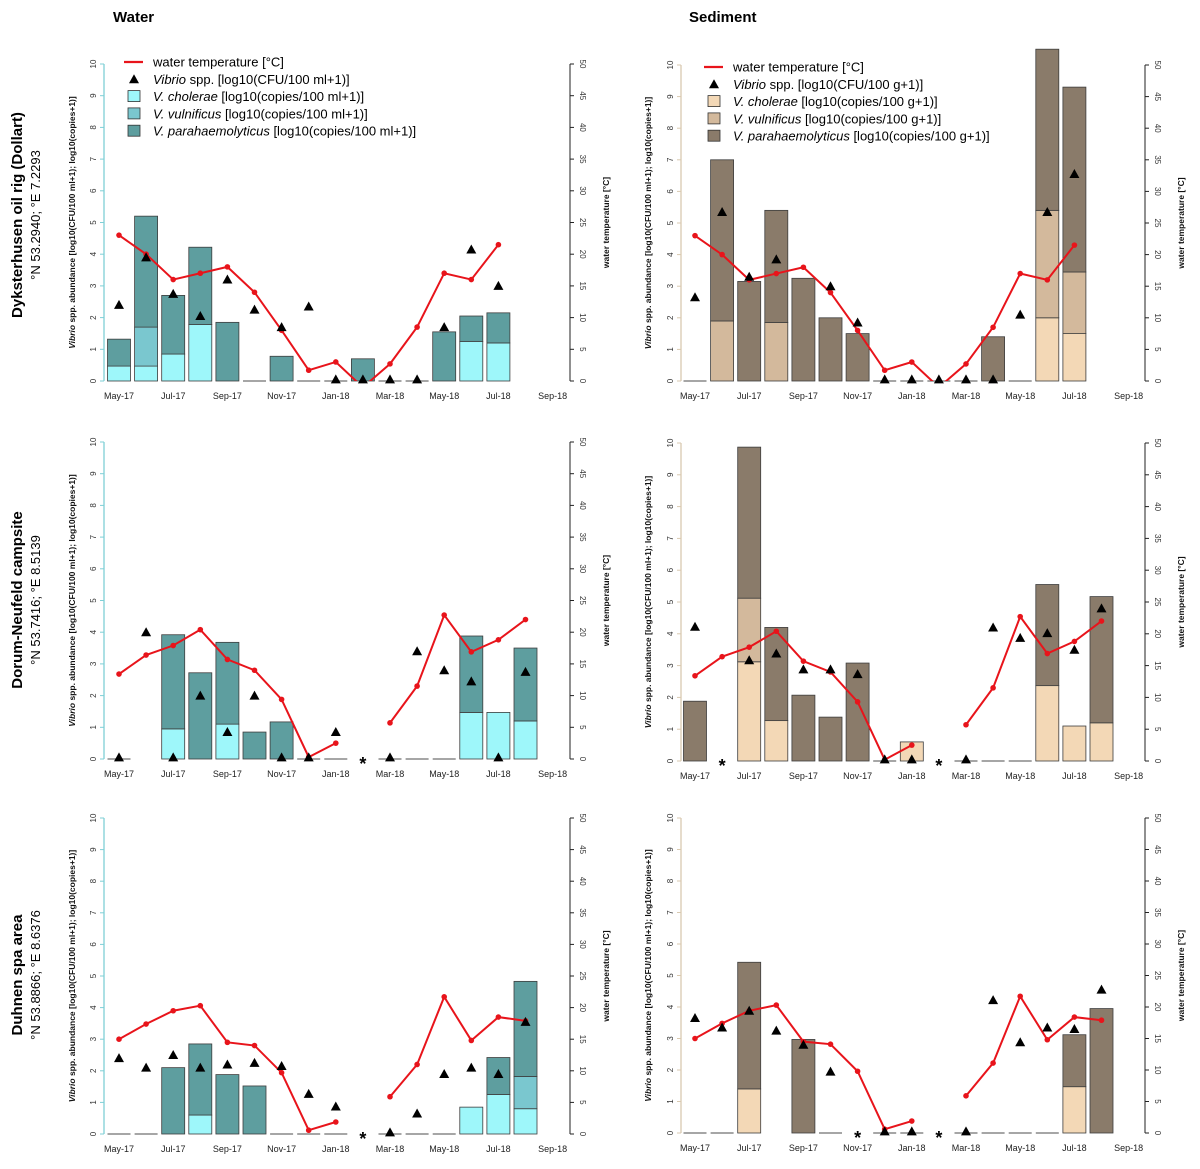 The height and width of the screenshot is (1169, 1200). What do you see at coordinates (1181, 223) in the screenshot?
I see `y2-axis-title: water temperature [°C]` at bounding box center [1181, 223].